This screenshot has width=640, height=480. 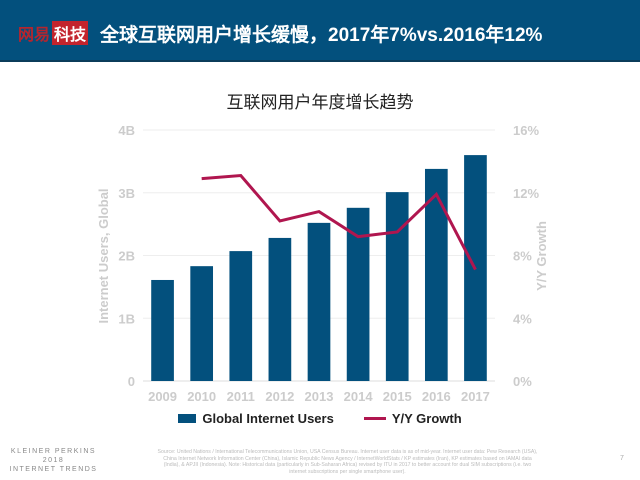 I want to click on y-right-tick-label: 0%, so click(x=522, y=381).